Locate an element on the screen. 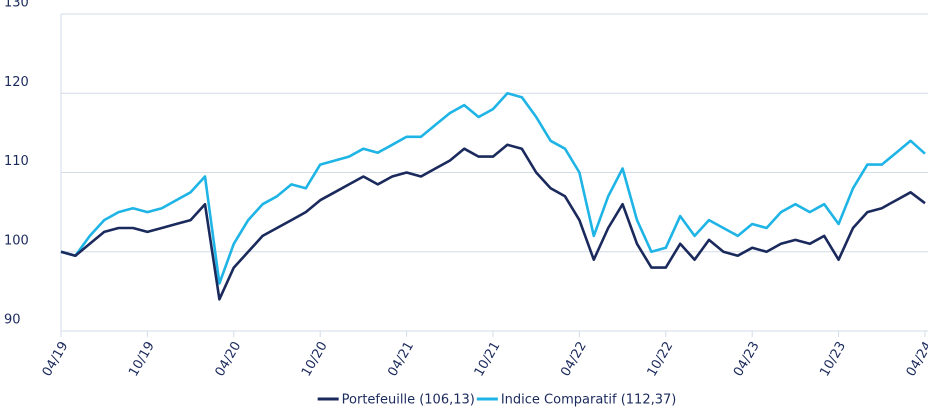 The height and width of the screenshot is (412, 928). x-tick-label: 10/23 is located at coordinates (833, 359).